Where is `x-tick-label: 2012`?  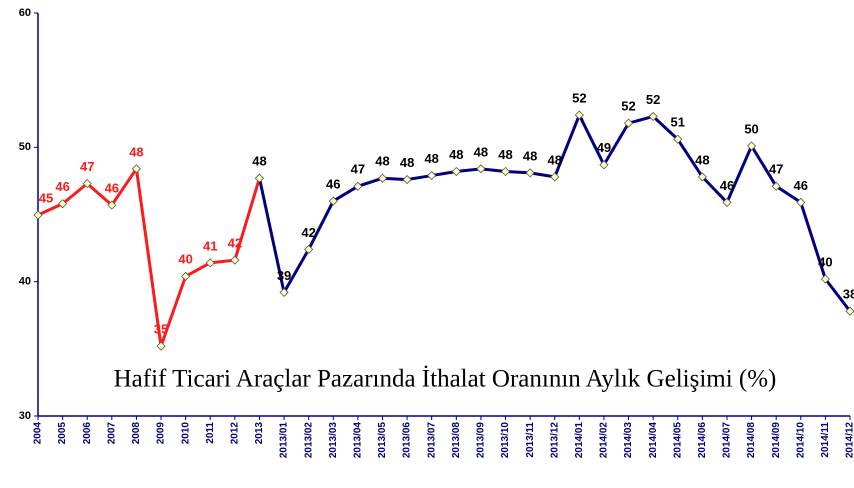 x-tick-label: 2012 is located at coordinates (234, 433).